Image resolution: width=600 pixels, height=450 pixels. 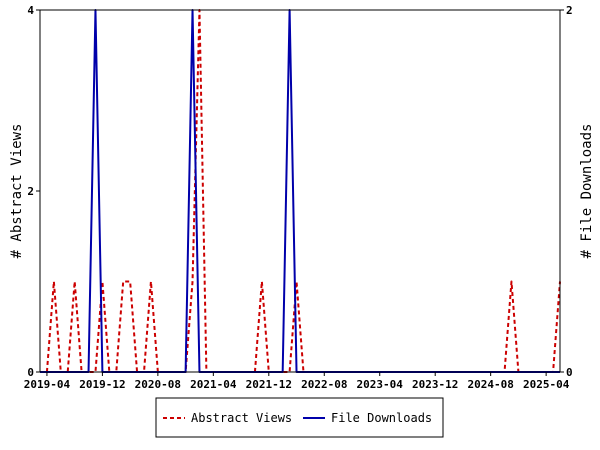 I want to click on x-tick-label: 2025-04, so click(x=546, y=384).